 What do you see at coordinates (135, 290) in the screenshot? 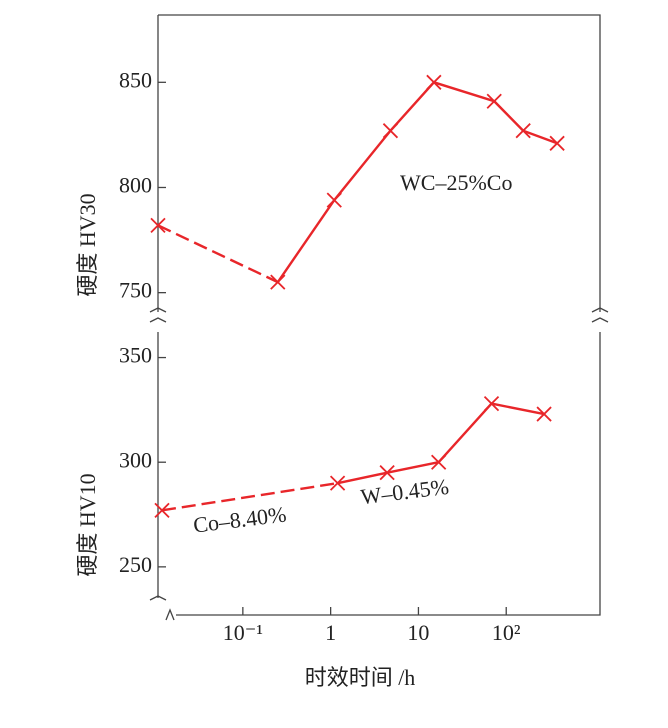
I see `y-tick-label: 750` at bounding box center [135, 290].